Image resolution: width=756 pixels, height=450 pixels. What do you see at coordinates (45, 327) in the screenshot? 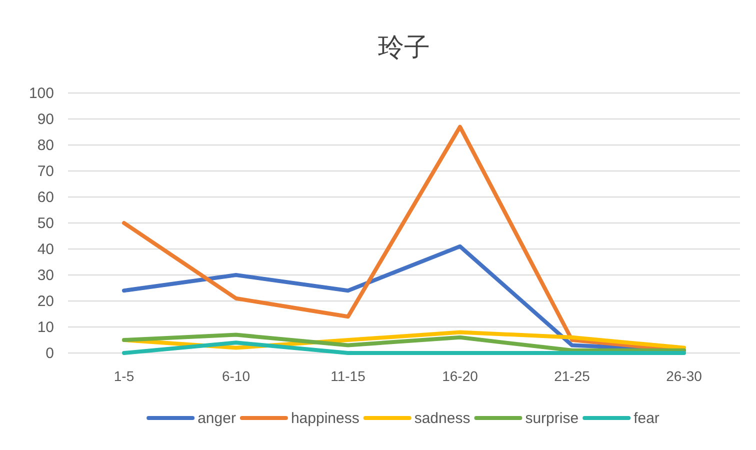
I see `y-tick-label: 10` at bounding box center [45, 327].